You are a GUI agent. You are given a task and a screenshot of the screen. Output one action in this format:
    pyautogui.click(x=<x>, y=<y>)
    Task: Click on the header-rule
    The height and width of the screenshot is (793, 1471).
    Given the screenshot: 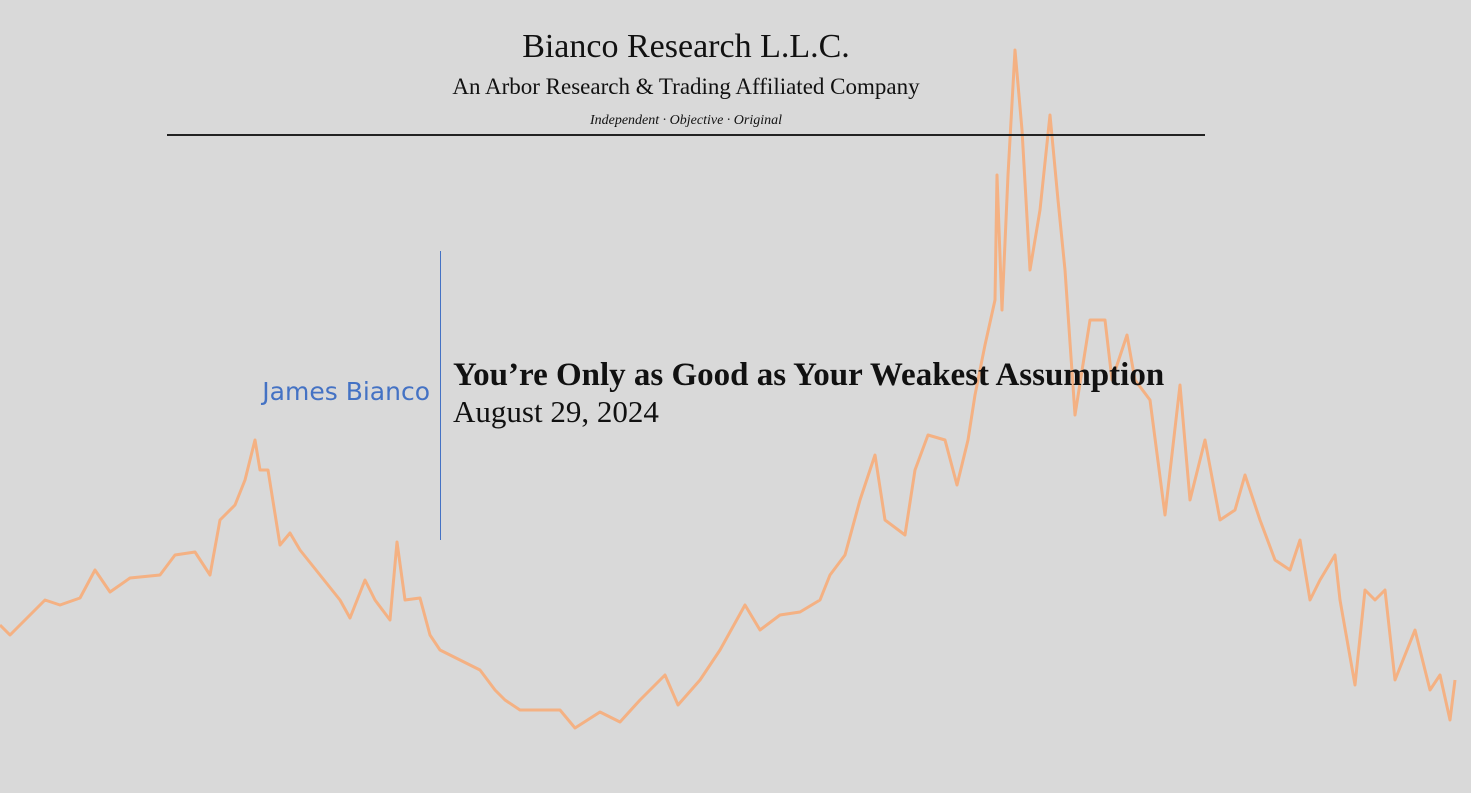 What is the action you would take?
    pyautogui.click(x=686, y=135)
    